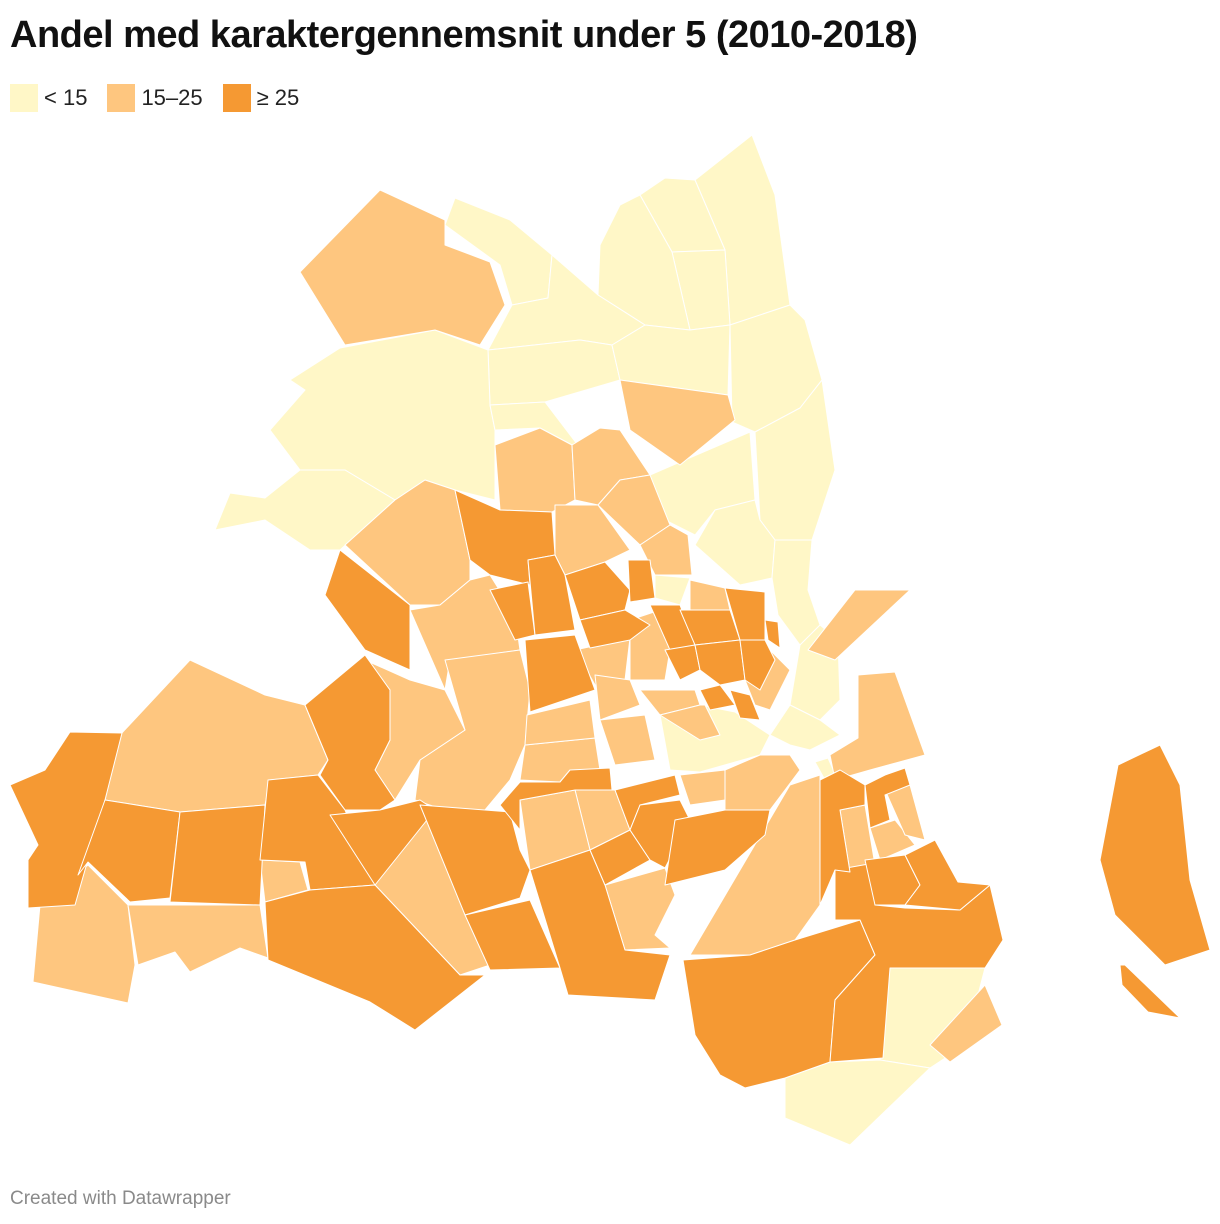 The height and width of the screenshot is (1224, 1220). What do you see at coordinates (375, 957) in the screenshot?
I see `region-south-big` at bounding box center [375, 957].